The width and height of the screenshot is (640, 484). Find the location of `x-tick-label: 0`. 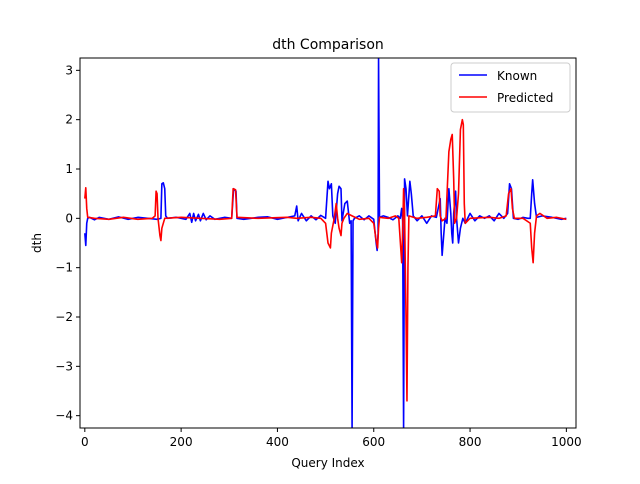

x-tick-label: 0 is located at coordinates (85, 442).